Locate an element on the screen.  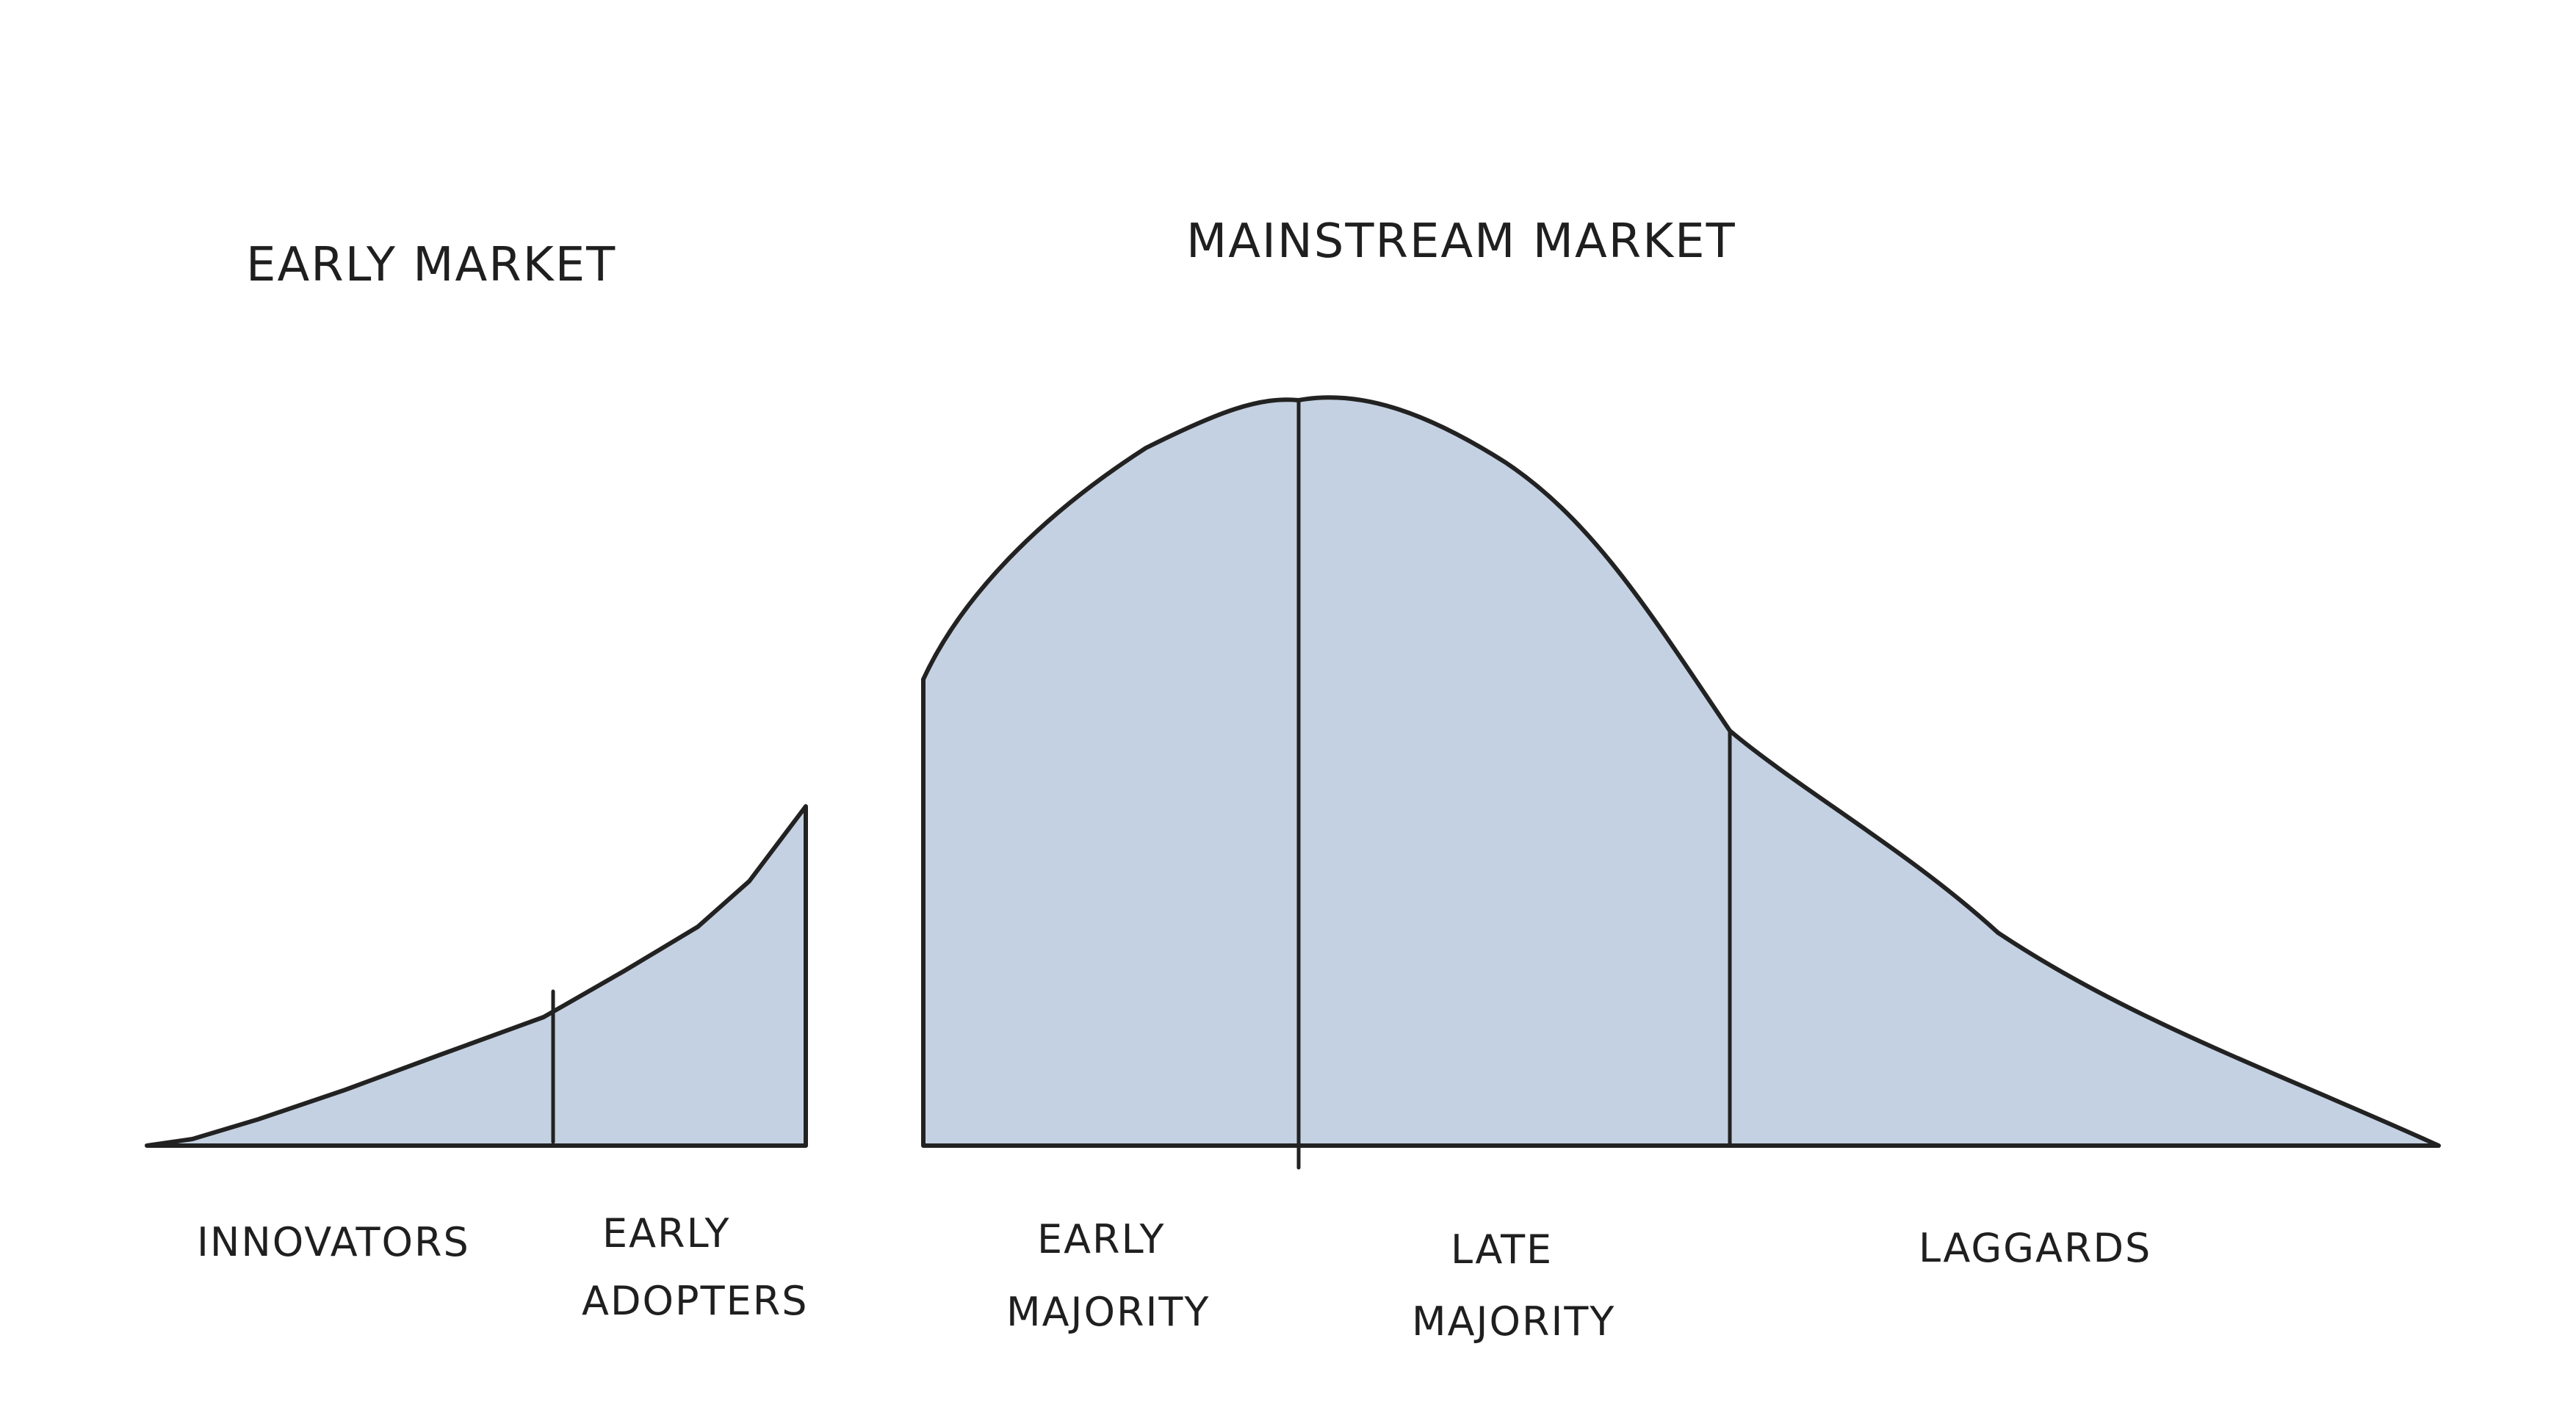
innovators-label: INNOVATORS is located at coordinates (334, 1242).